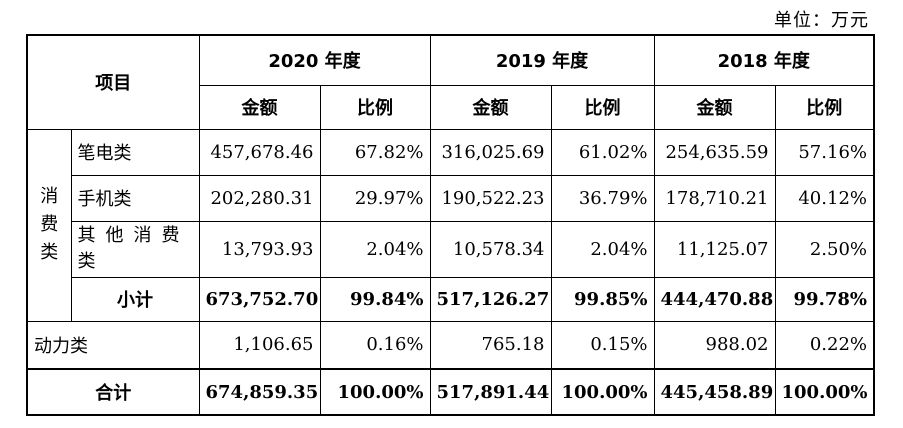 Image resolution: width=903 pixels, height=428 pixels. Describe the element at coordinates (824, 392) in the screenshot. I see `cell-ratio-2018: 100.00%` at that location.